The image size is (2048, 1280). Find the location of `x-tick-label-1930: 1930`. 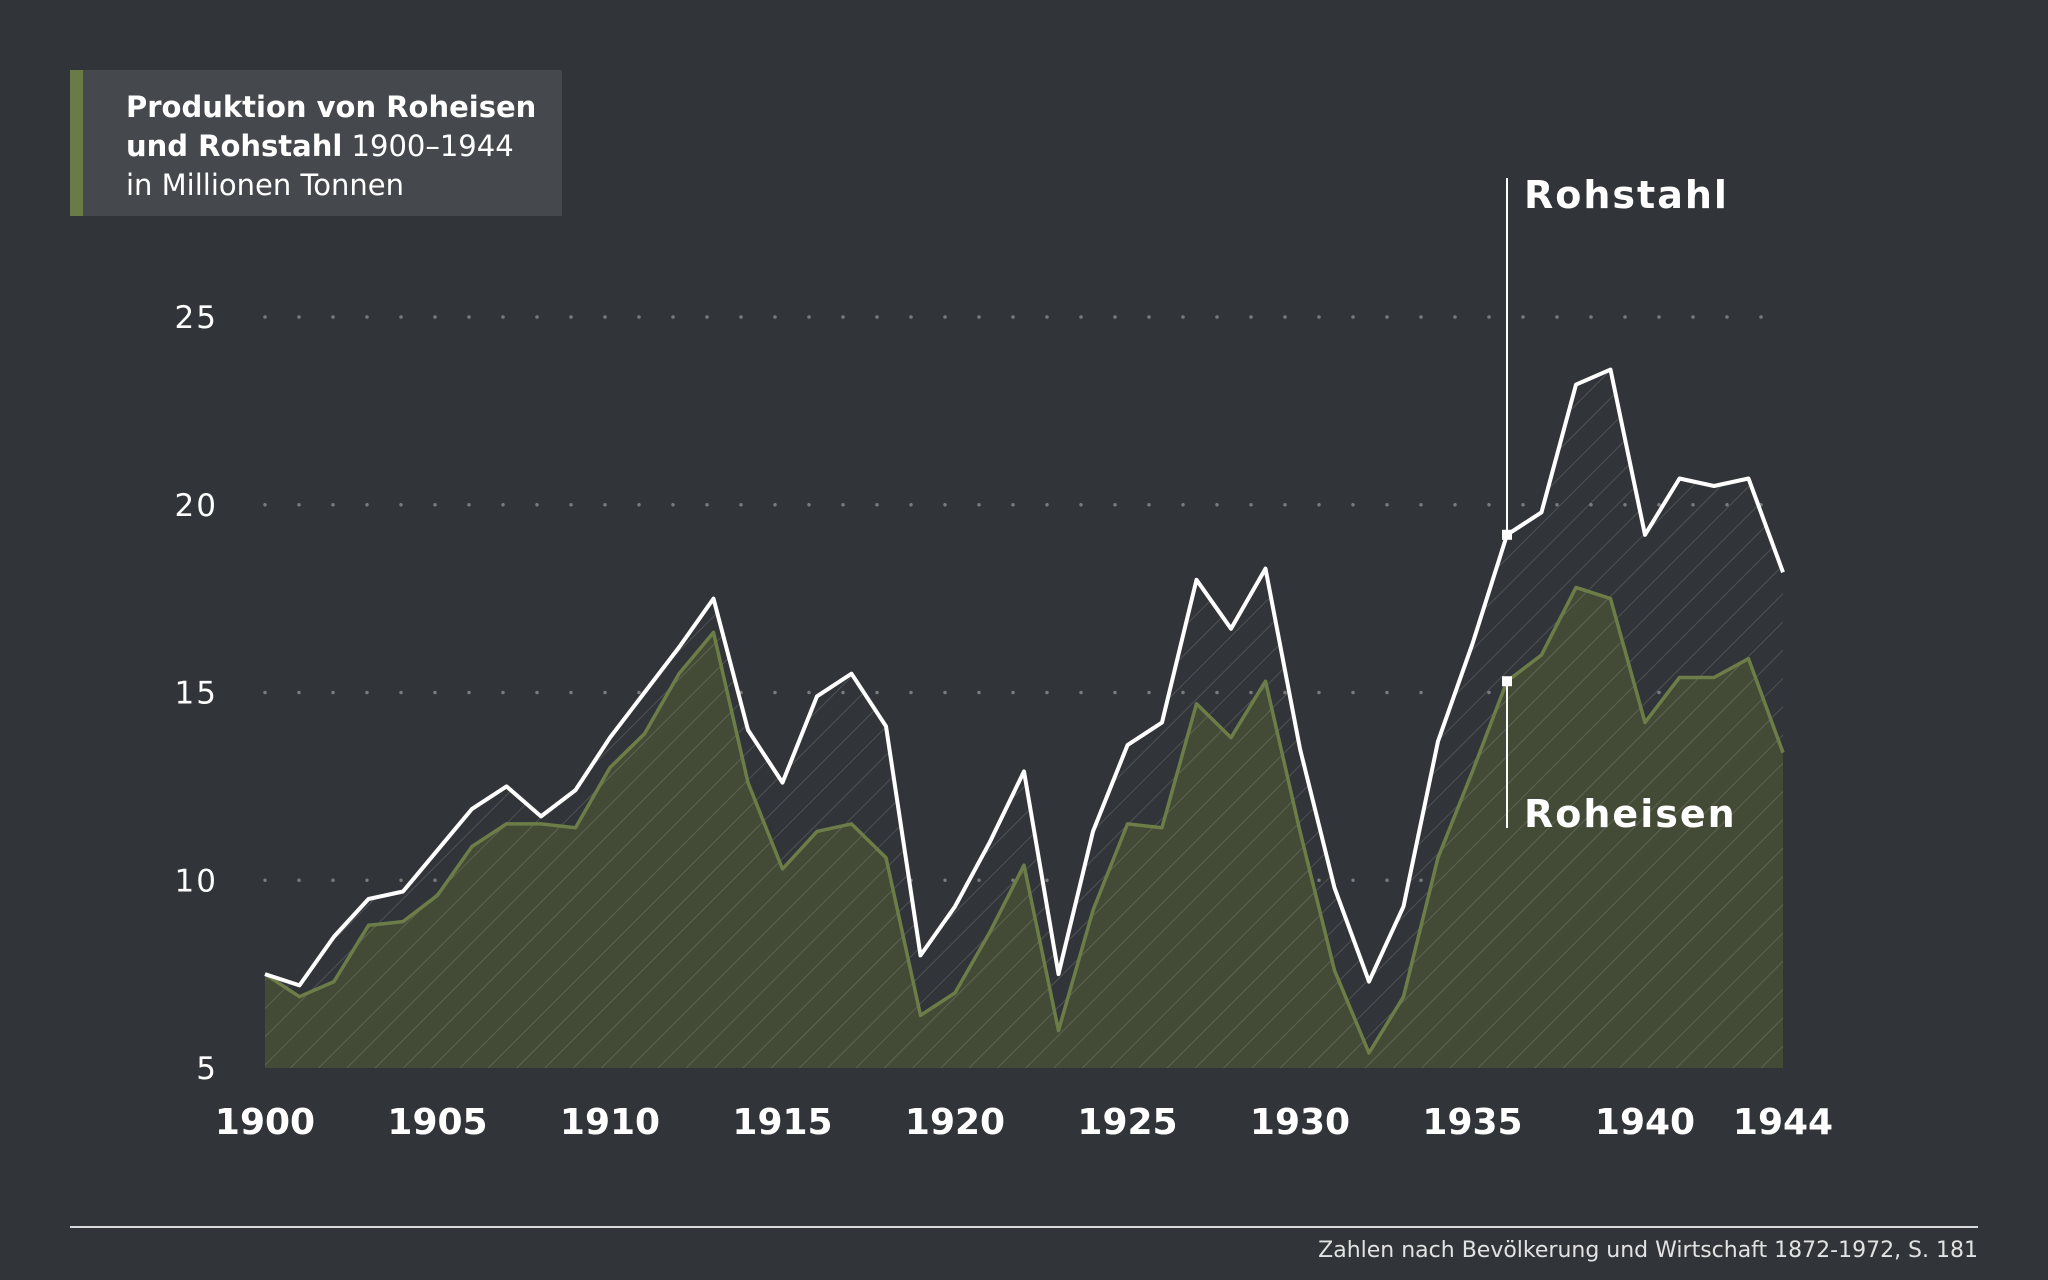

x-tick-label-1930: 1930 is located at coordinates (1300, 1122).